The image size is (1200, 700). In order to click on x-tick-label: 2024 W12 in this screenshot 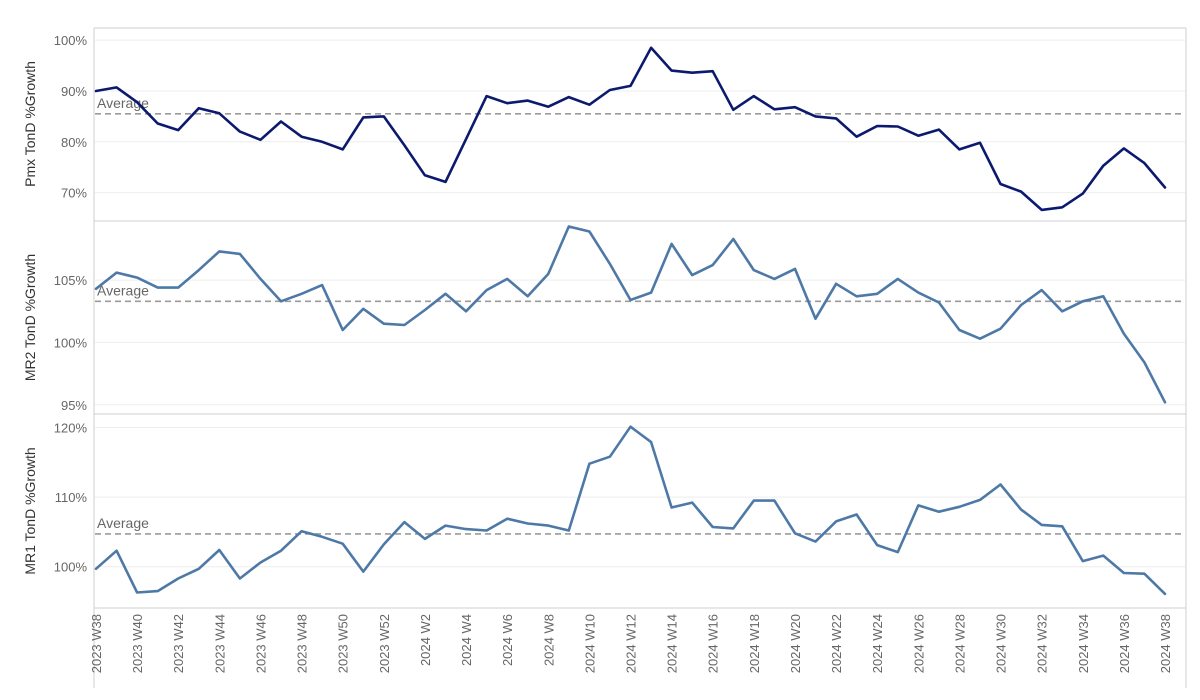, I will do `click(631, 643)`.